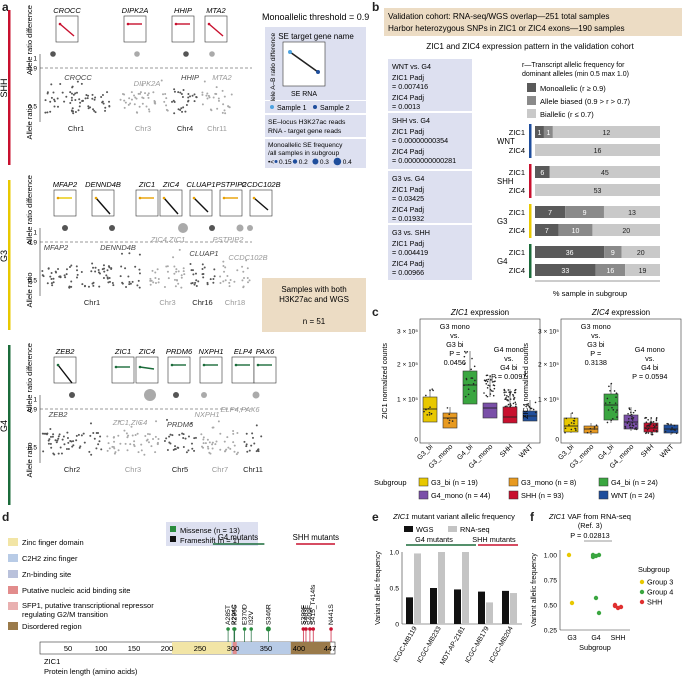 This screenshot has width=685, height=682. Describe the element at coordinates (13, 558) in the screenshot. I see `domain-swatch` at that location.